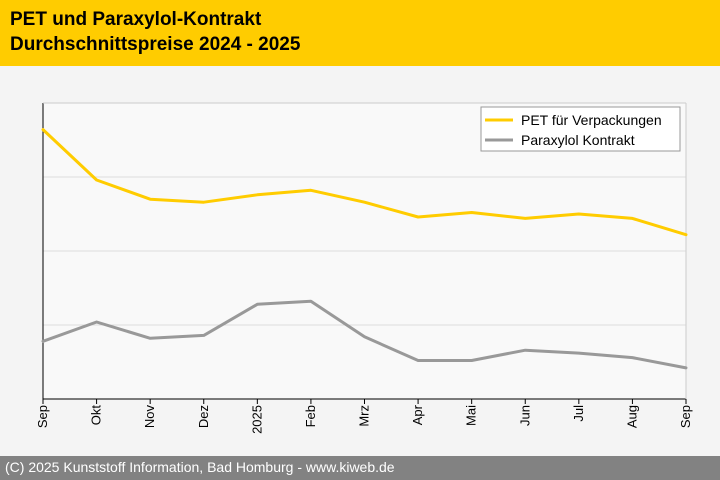 This screenshot has height=480, width=720. What do you see at coordinates (578, 140) in the screenshot?
I see `legend-label: Paraxylol Kontrakt` at bounding box center [578, 140].